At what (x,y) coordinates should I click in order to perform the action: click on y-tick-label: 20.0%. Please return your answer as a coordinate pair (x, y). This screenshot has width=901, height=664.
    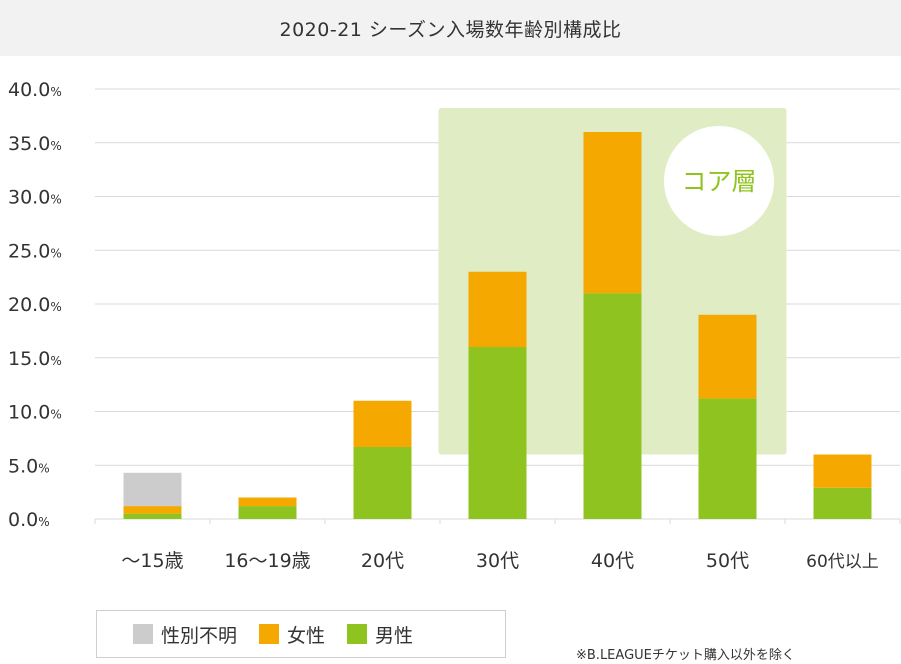
    Looking at the image, I should click on (35, 305).